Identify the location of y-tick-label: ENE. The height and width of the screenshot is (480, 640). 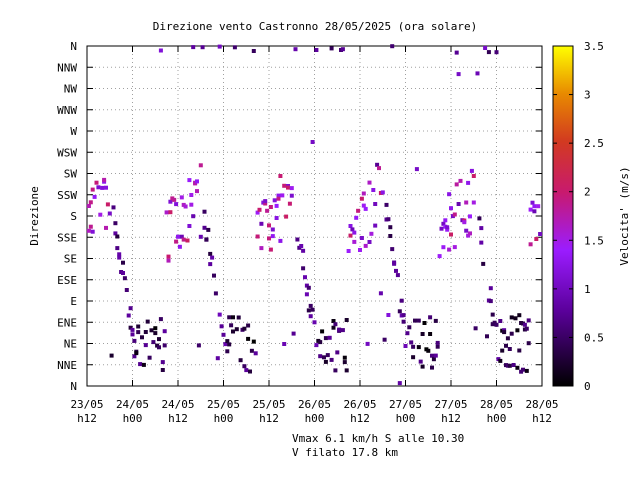
(67, 322).